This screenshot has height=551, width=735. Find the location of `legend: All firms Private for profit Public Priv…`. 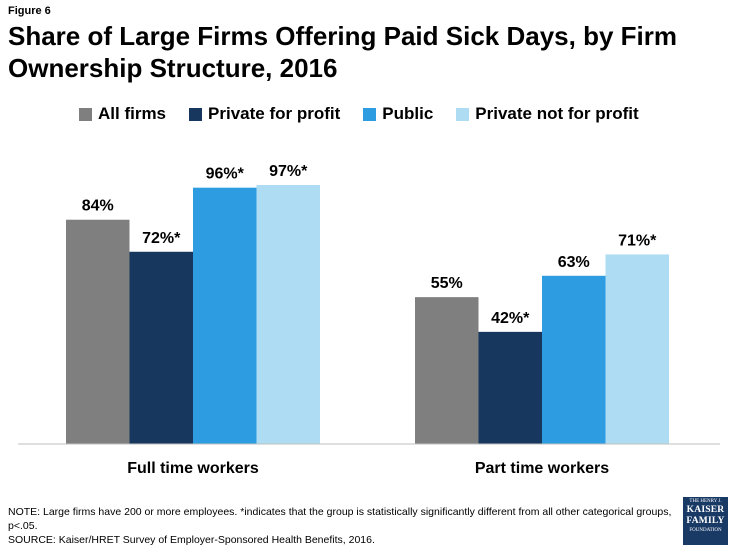

legend: All firms Private for profit Public Priv… is located at coordinates (370, 114).